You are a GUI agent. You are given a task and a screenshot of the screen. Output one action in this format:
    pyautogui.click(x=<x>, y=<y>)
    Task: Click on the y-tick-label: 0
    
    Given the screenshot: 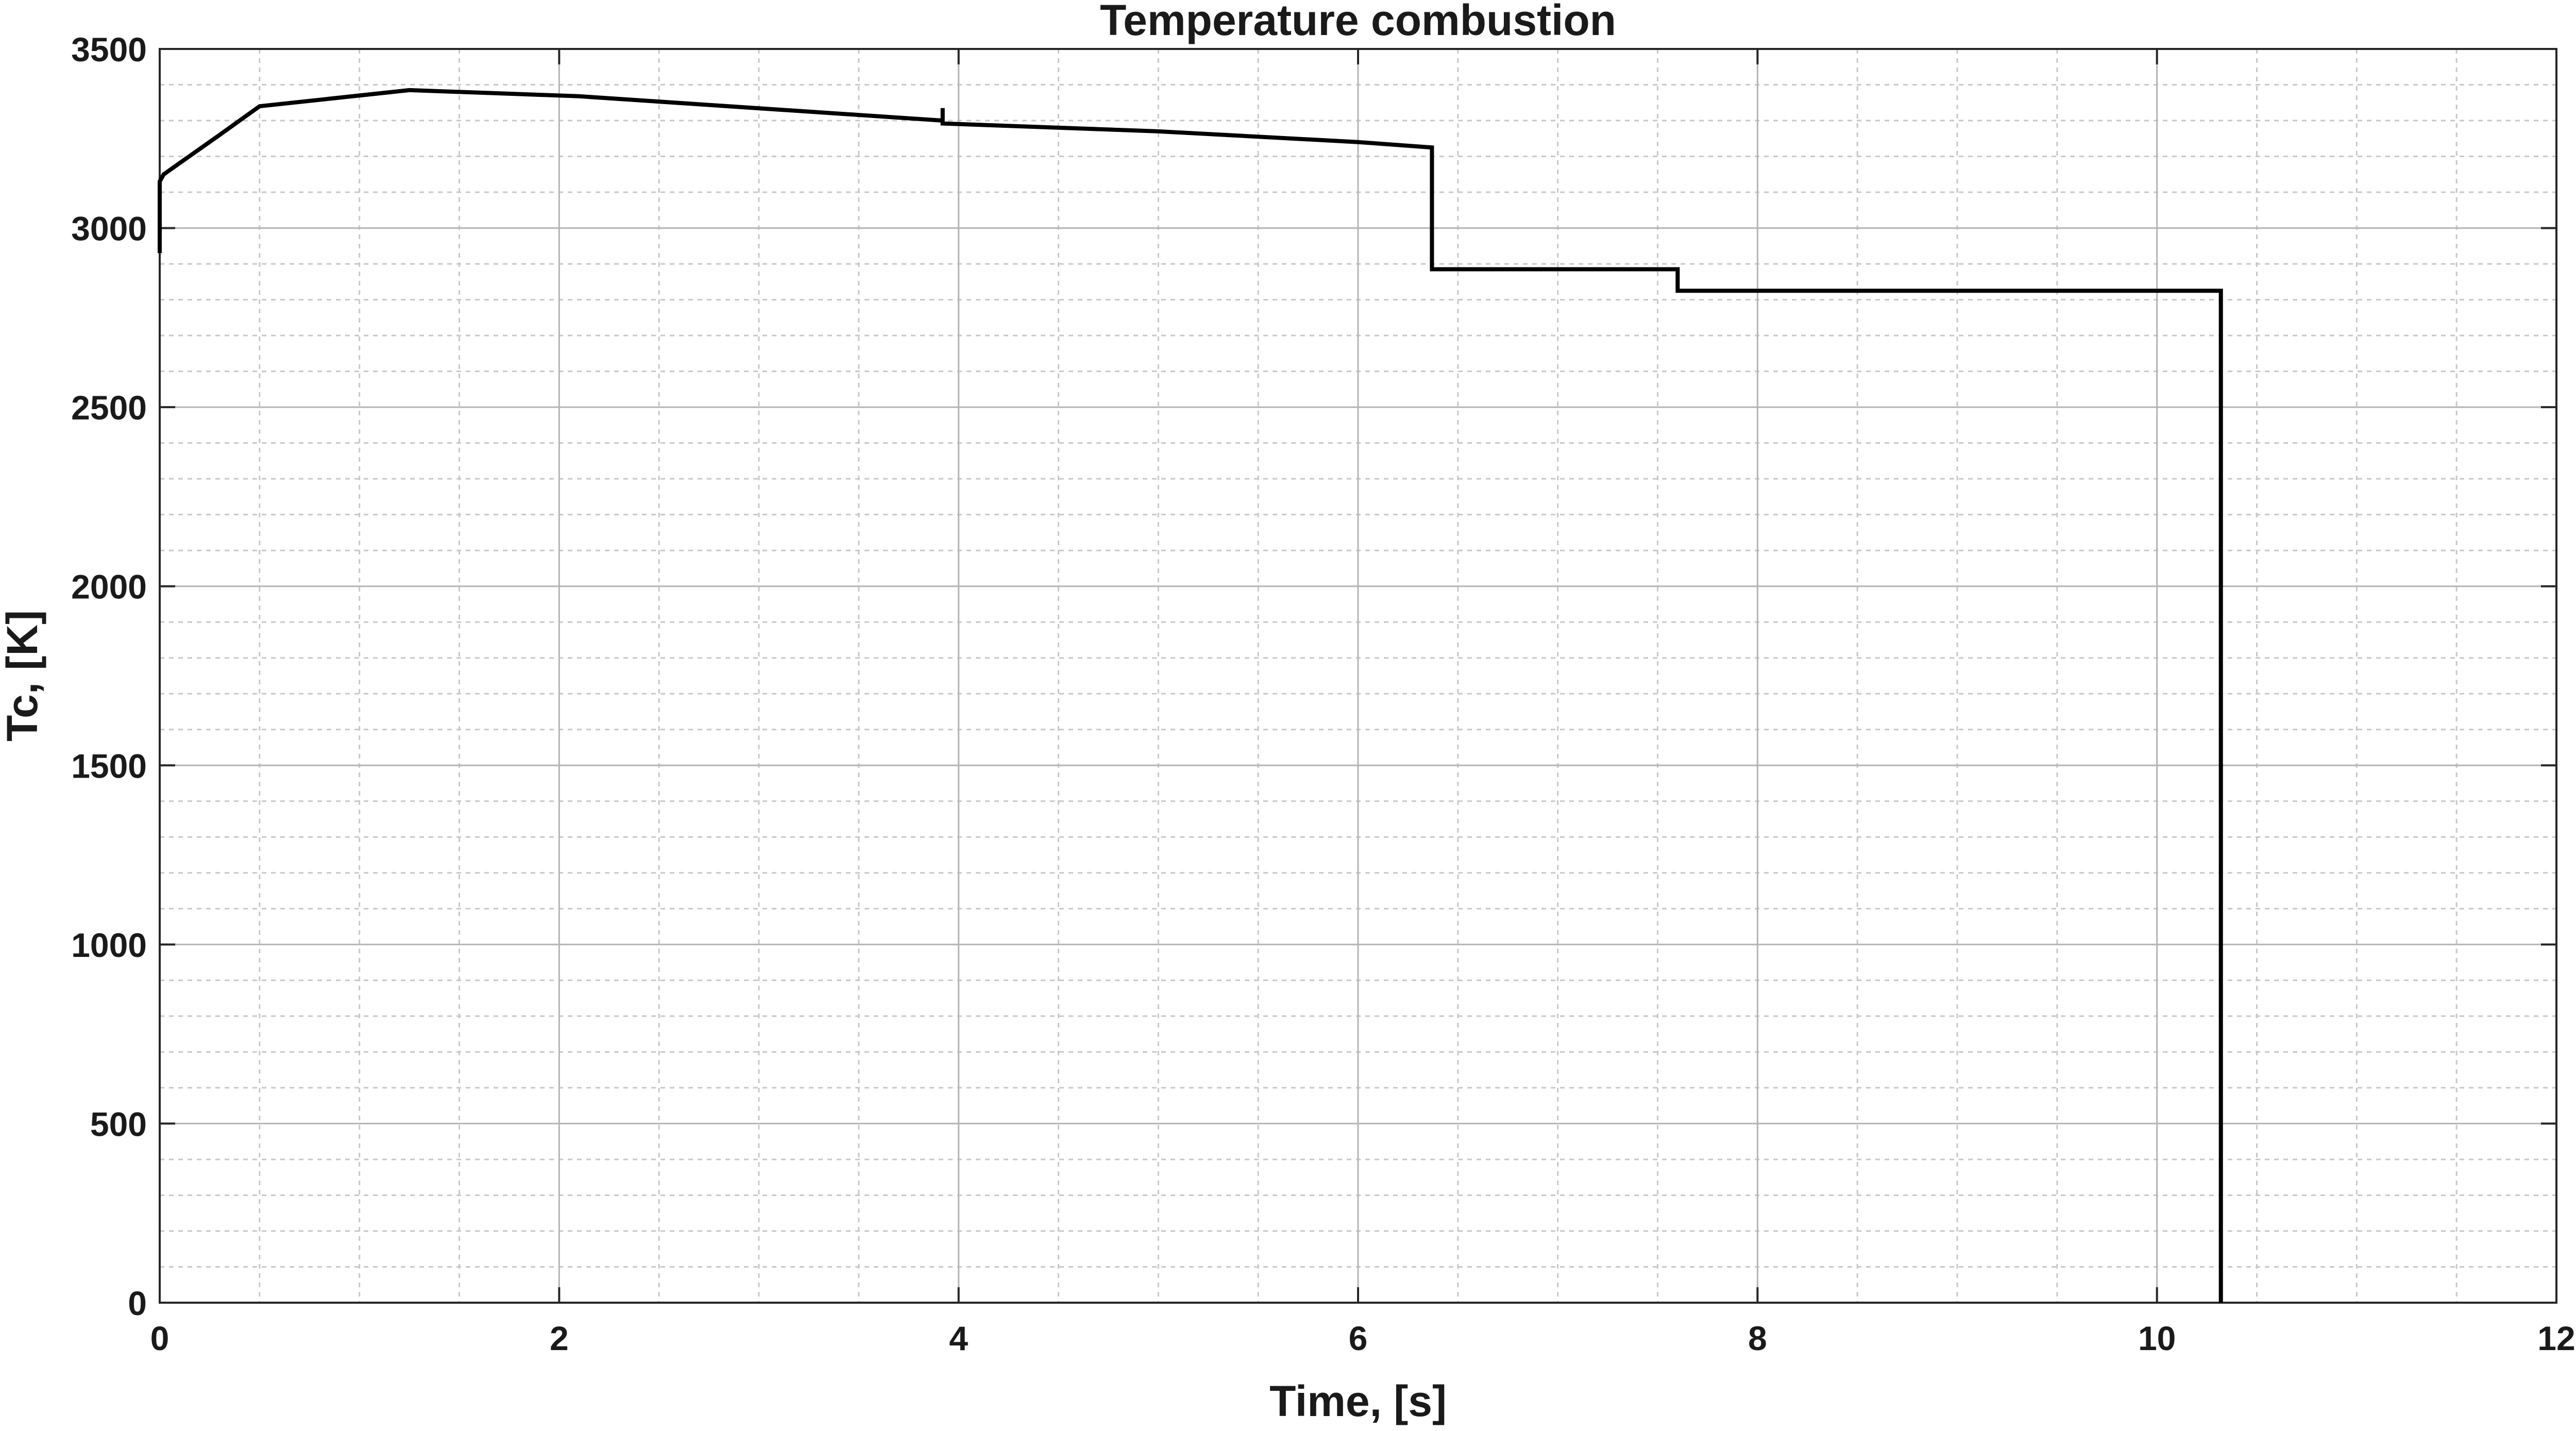 What is the action you would take?
    pyautogui.click(x=137, y=1303)
    